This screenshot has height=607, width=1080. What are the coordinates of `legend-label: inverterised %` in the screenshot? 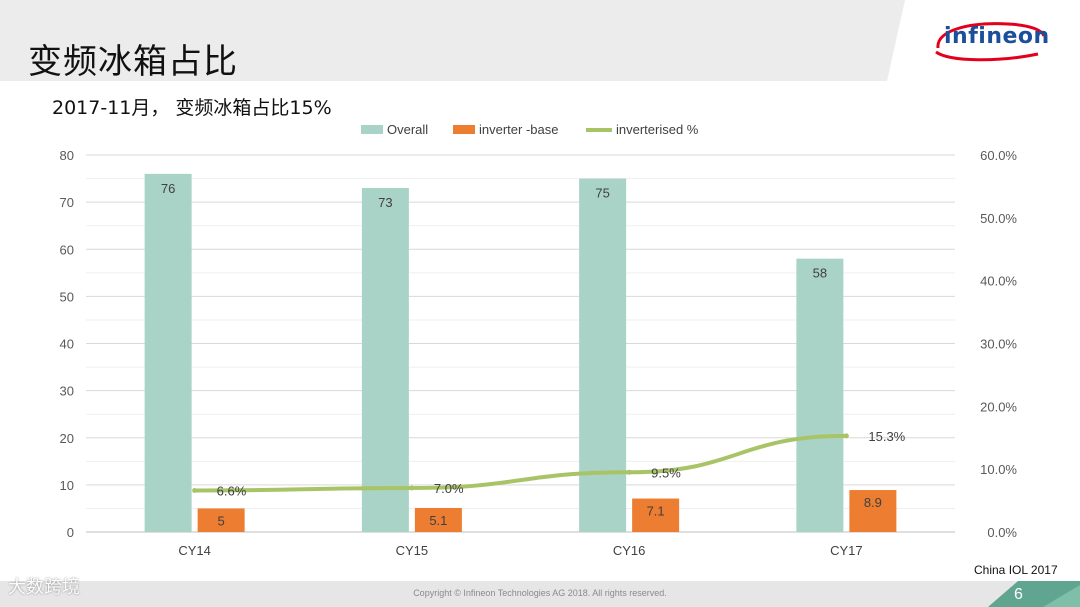 It's located at (657, 129).